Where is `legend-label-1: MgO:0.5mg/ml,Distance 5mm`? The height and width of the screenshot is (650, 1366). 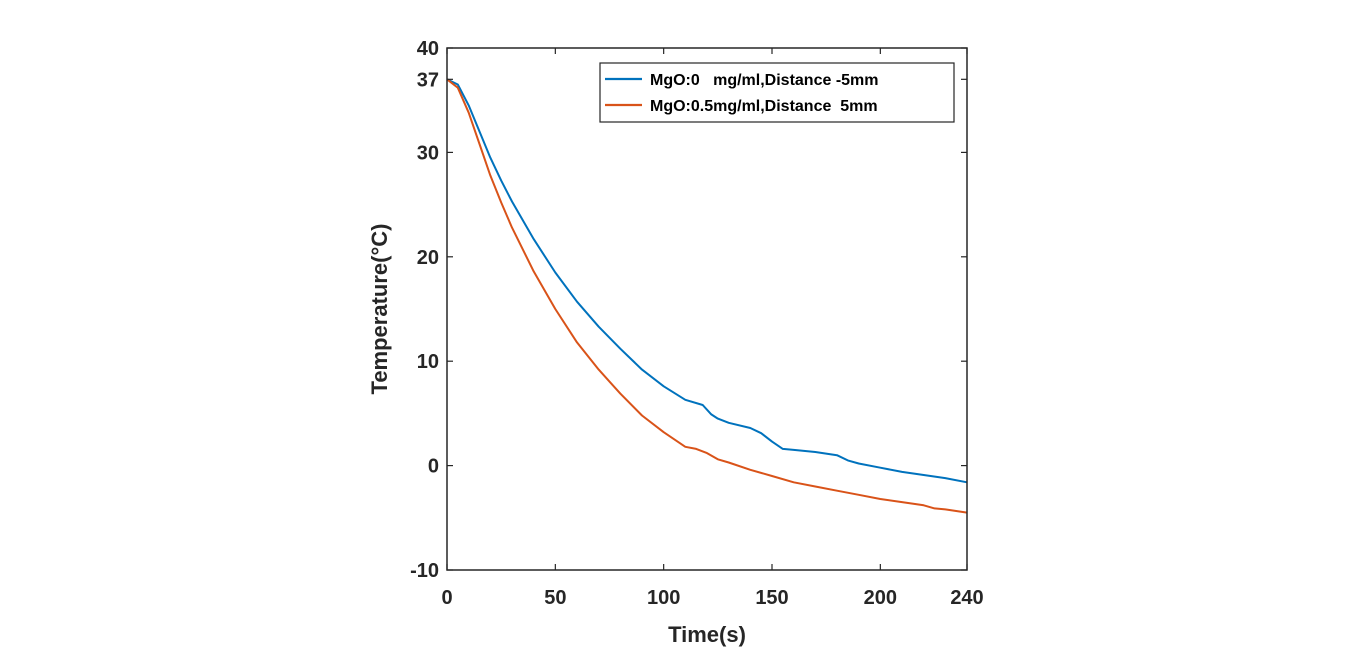 legend-label-1: MgO:0.5mg/ml,Distance 5mm is located at coordinates (764, 106).